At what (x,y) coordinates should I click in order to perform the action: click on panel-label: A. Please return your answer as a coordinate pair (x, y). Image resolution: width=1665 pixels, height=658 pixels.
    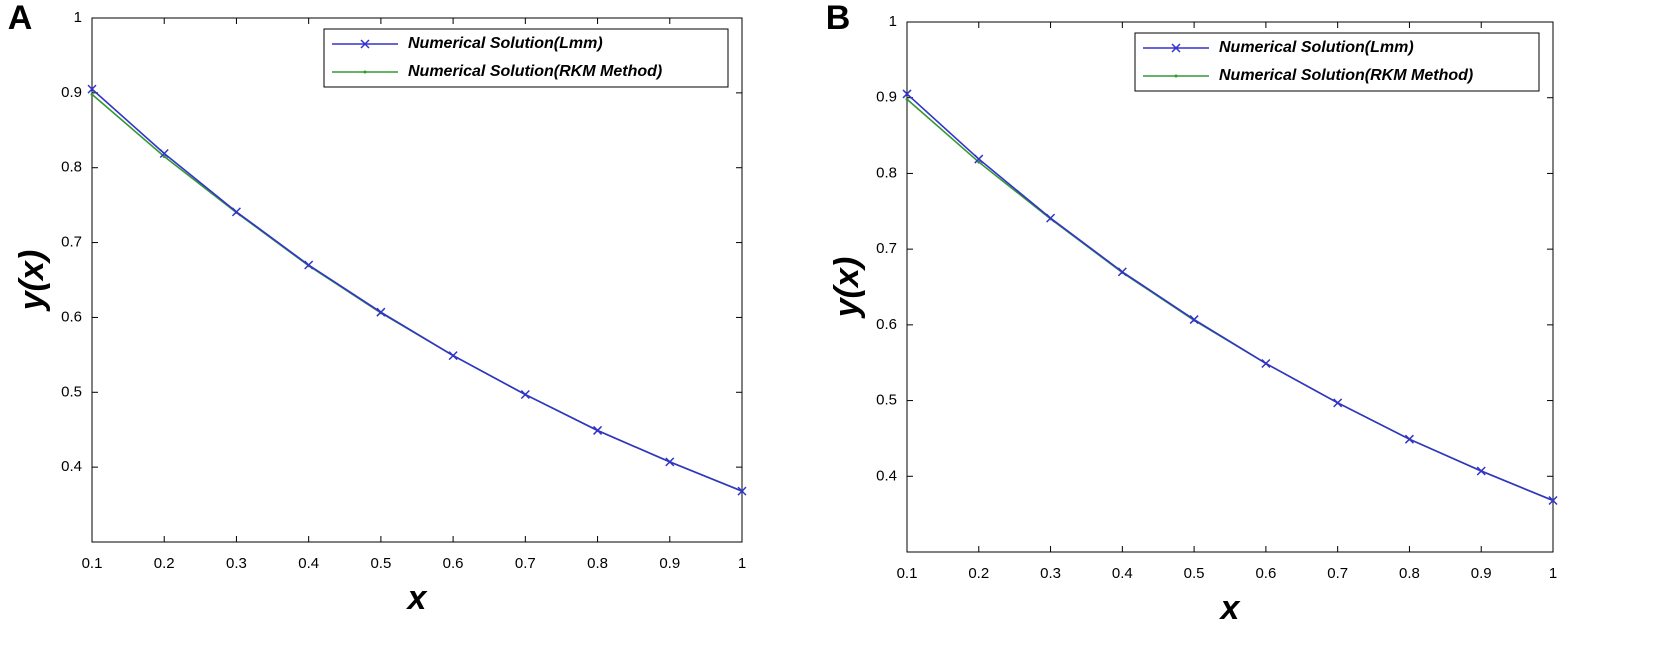
    Looking at the image, I should click on (20, 18).